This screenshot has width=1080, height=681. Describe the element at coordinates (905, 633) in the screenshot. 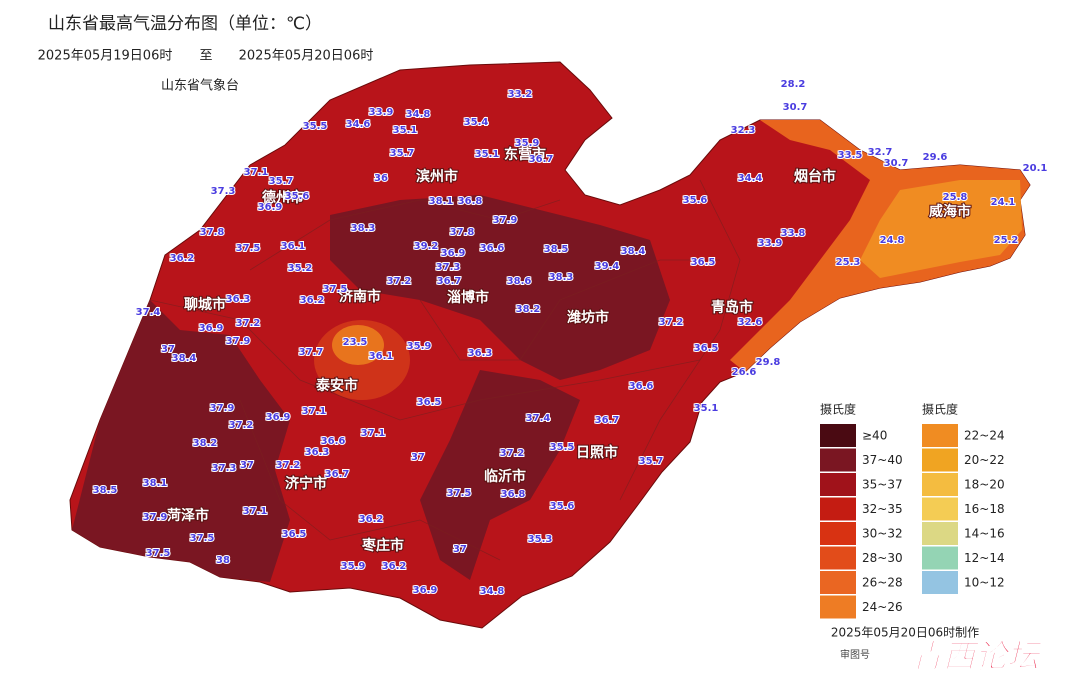

I see `made-note: 2025年05月20日06时制作` at that location.